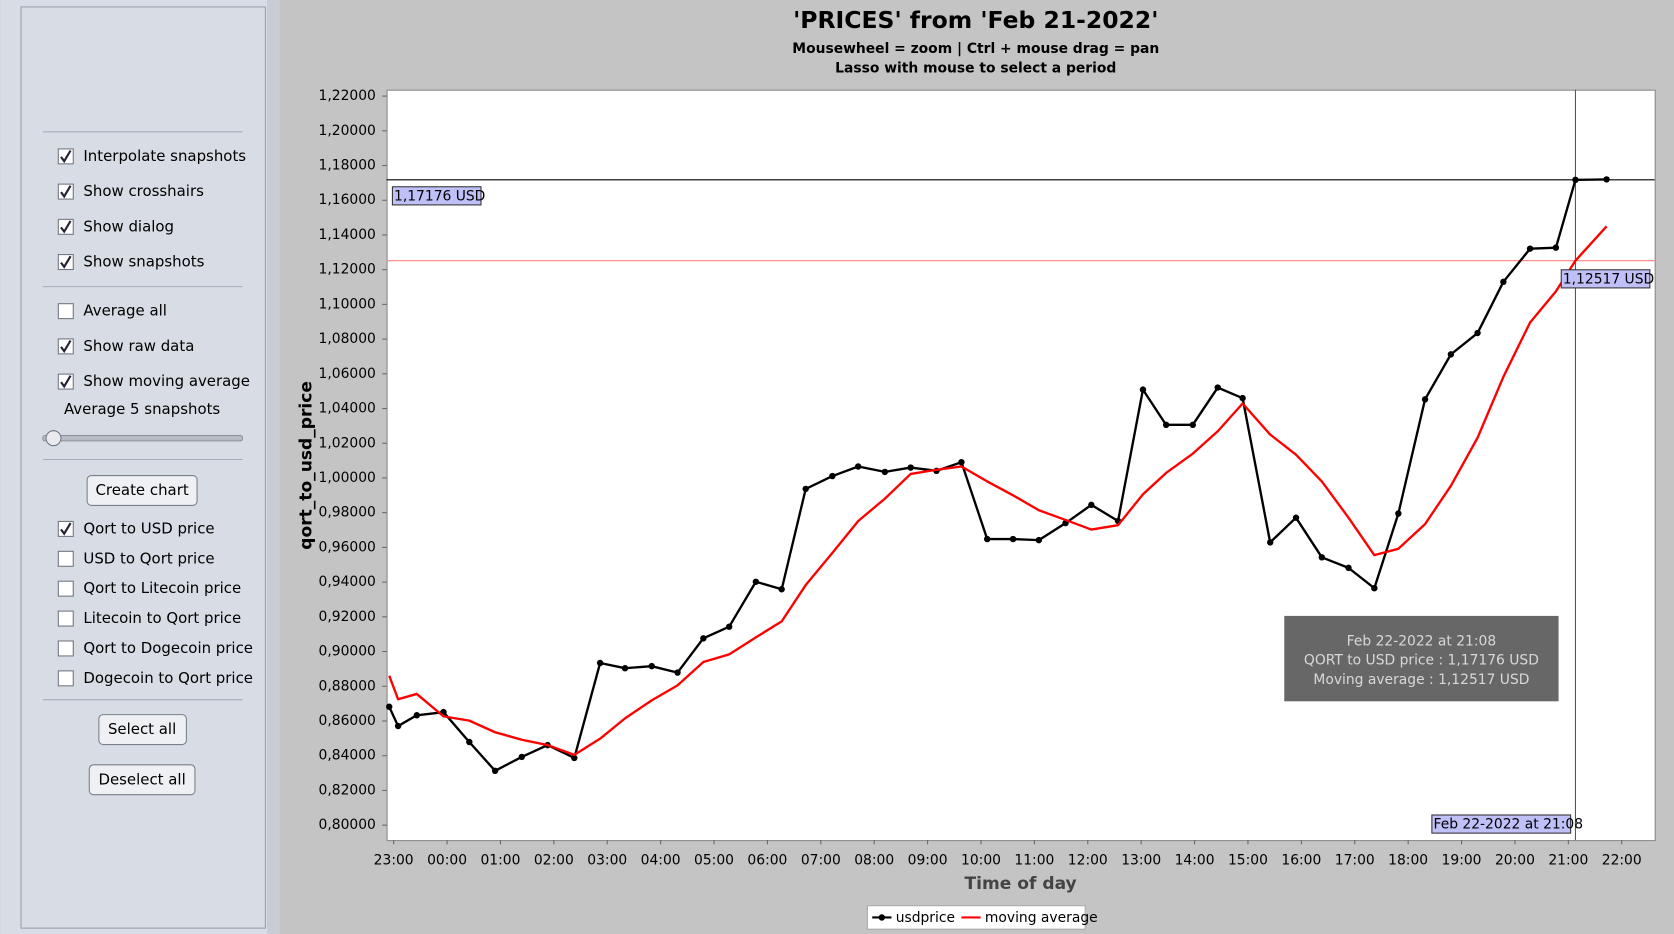 The height and width of the screenshot is (934, 1674). What do you see at coordinates (148, 558) in the screenshot?
I see `checkbox-label: USD to Qort price` at bounding box center [148, 558].